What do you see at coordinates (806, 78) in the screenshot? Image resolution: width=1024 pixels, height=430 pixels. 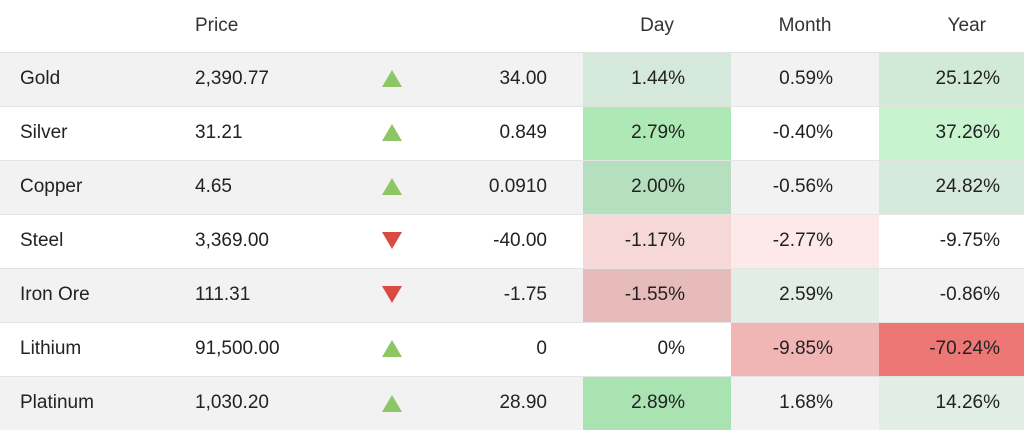 I see `month-change-cell: 0.59%` at bounding box center [806, 78].